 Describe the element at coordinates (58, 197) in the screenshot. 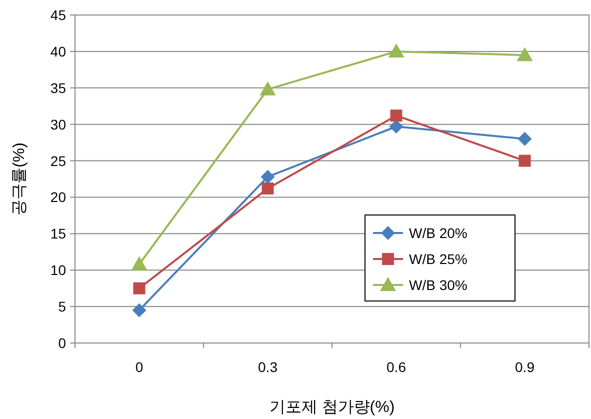

I see `y-tick-label: 20` at that location.